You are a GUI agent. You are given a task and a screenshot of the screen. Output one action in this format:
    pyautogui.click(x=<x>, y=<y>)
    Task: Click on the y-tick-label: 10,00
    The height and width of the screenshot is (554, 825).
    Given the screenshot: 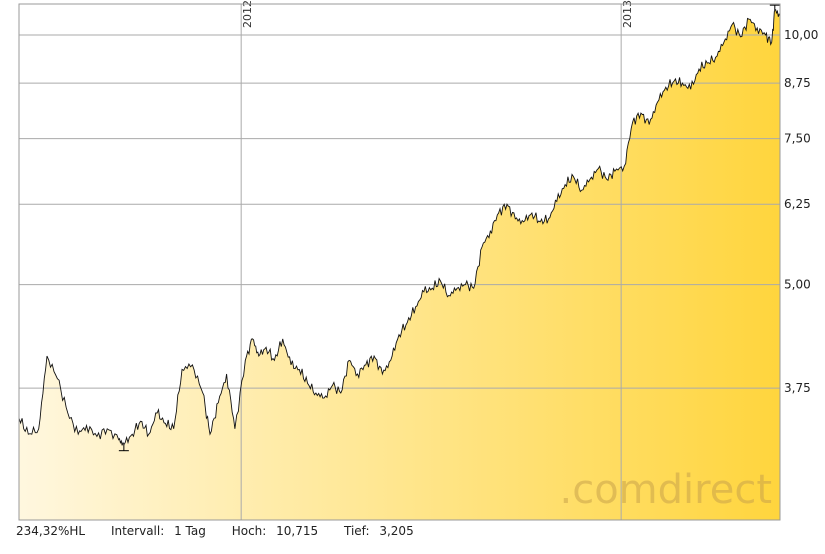 What is the action you would take?
    pyautogui.click(x=801, y=35)
    